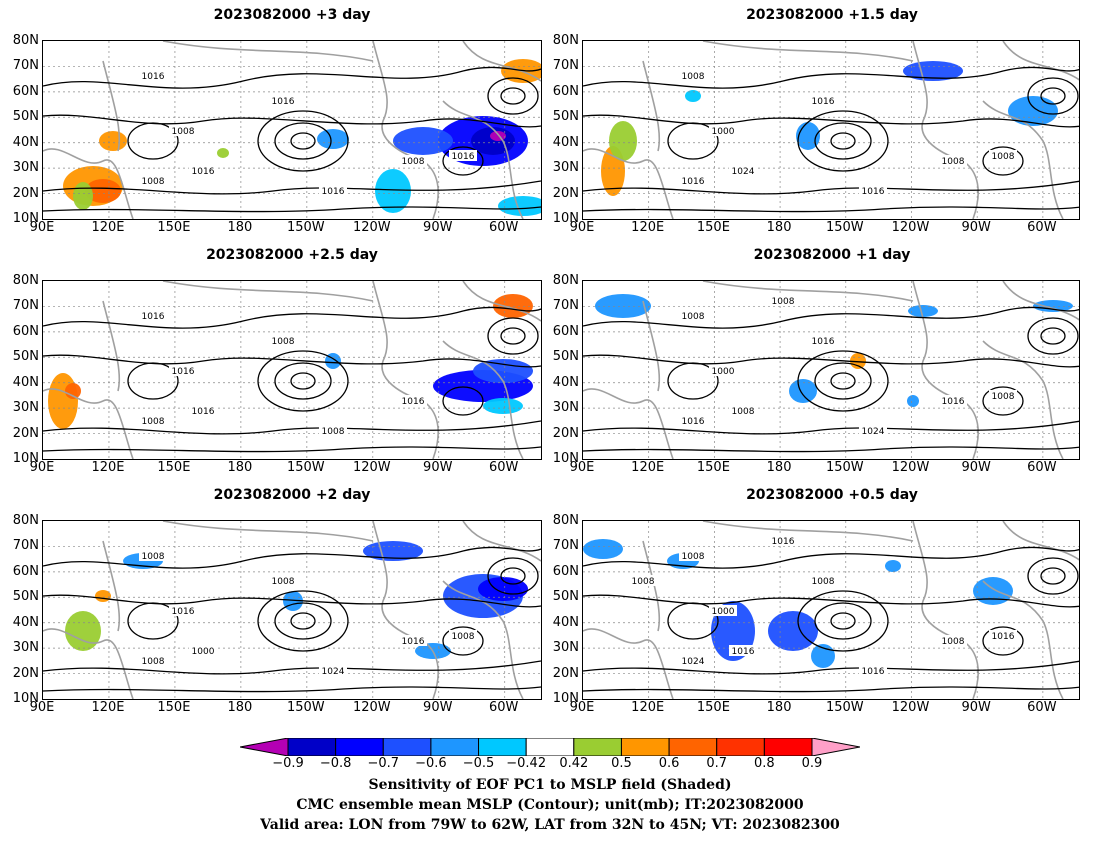  I want to click on lon-tick-label: 150E, so click(174, 707).